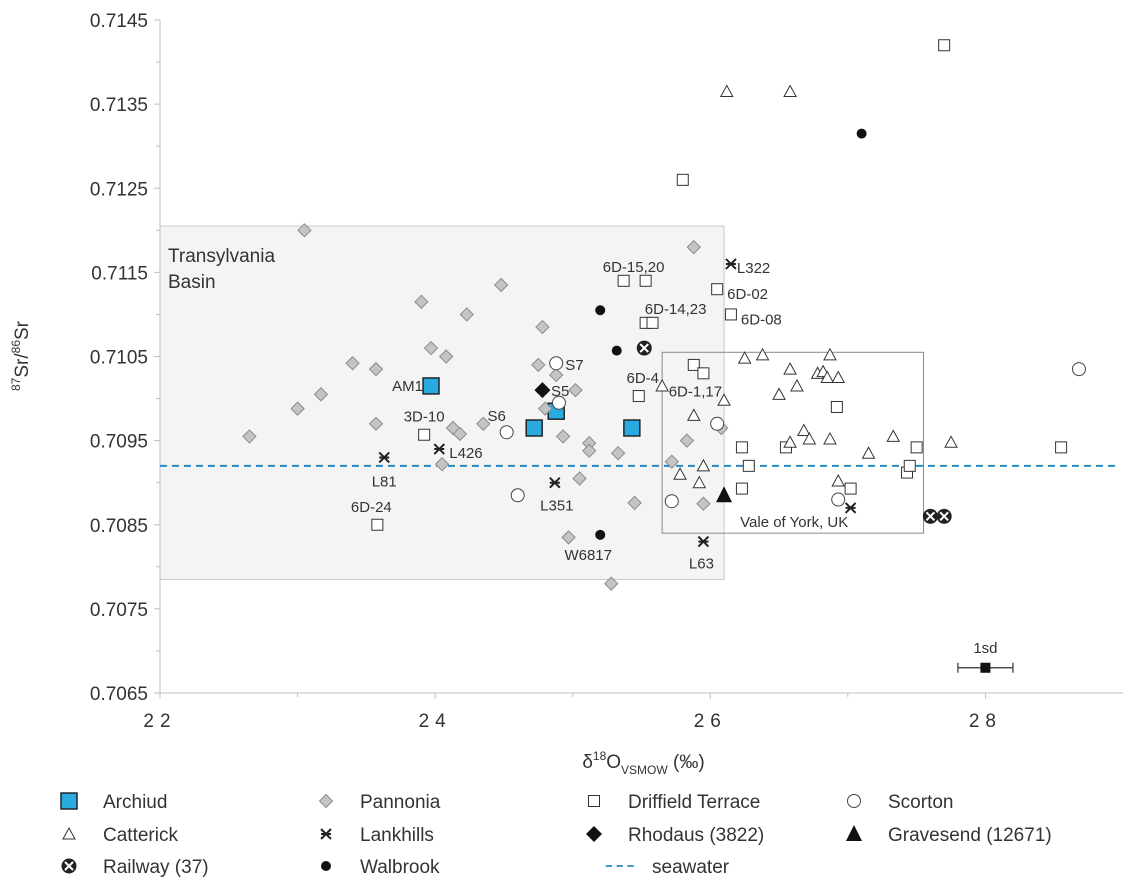 Image resolution: width=1125 pixels, height=888 pixels. I want to click on legend-marker-lankhills, so click(326, 834).